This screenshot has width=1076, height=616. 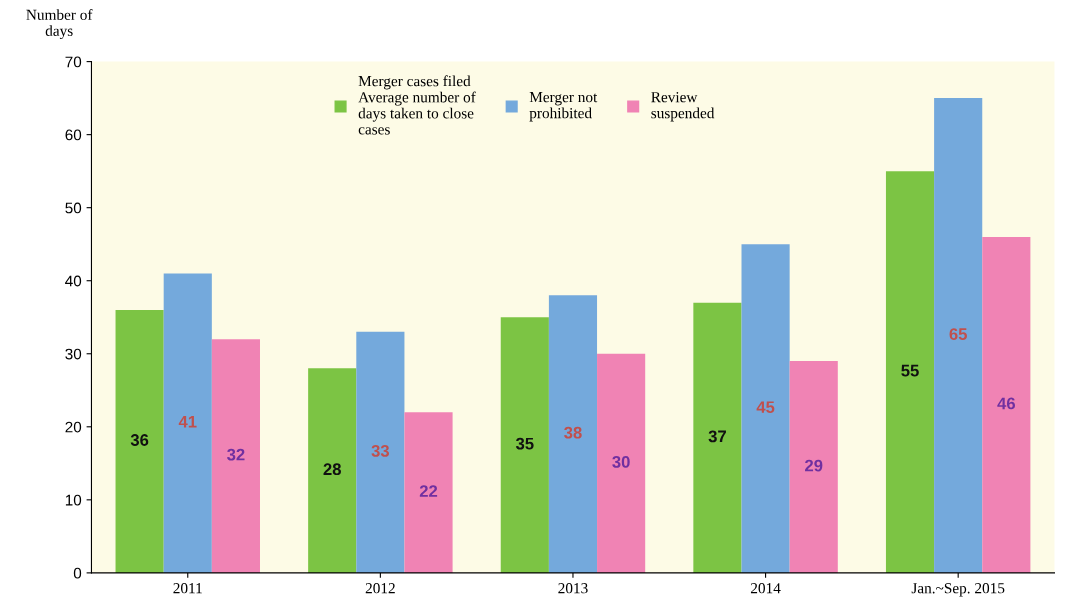 I want to click on data-label: 38, so click(x=573, y=432).